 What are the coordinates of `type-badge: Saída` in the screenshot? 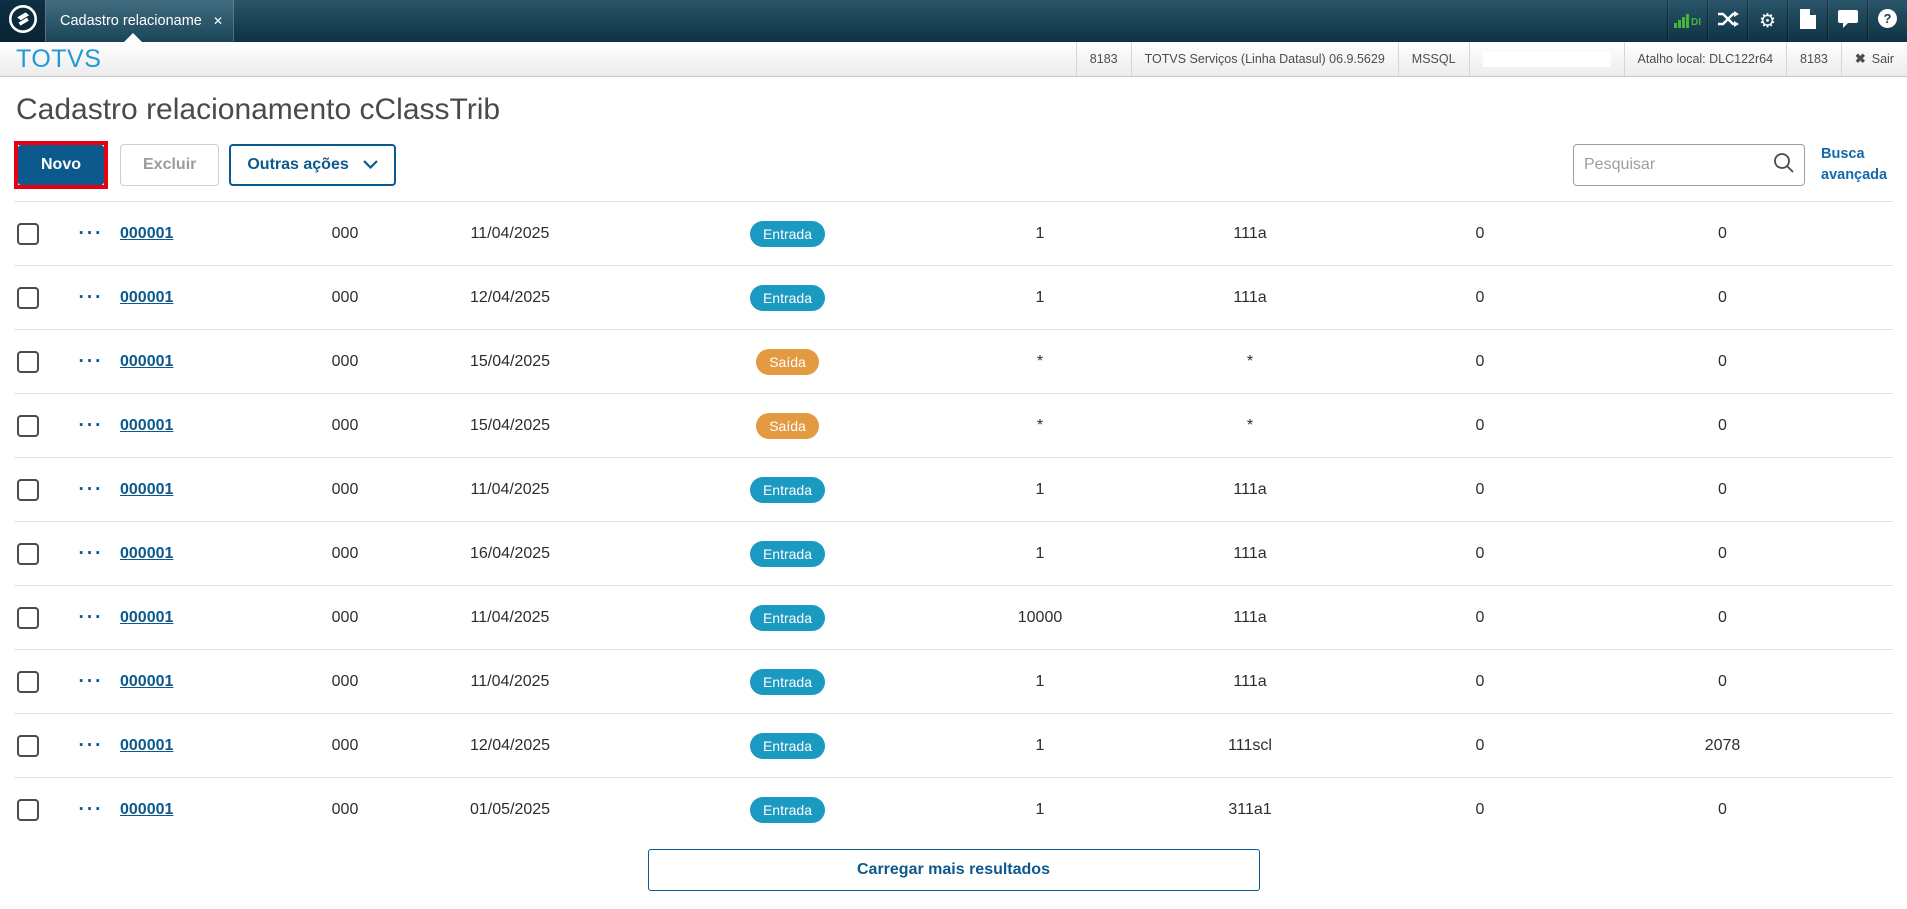 It's located at (787, 361).